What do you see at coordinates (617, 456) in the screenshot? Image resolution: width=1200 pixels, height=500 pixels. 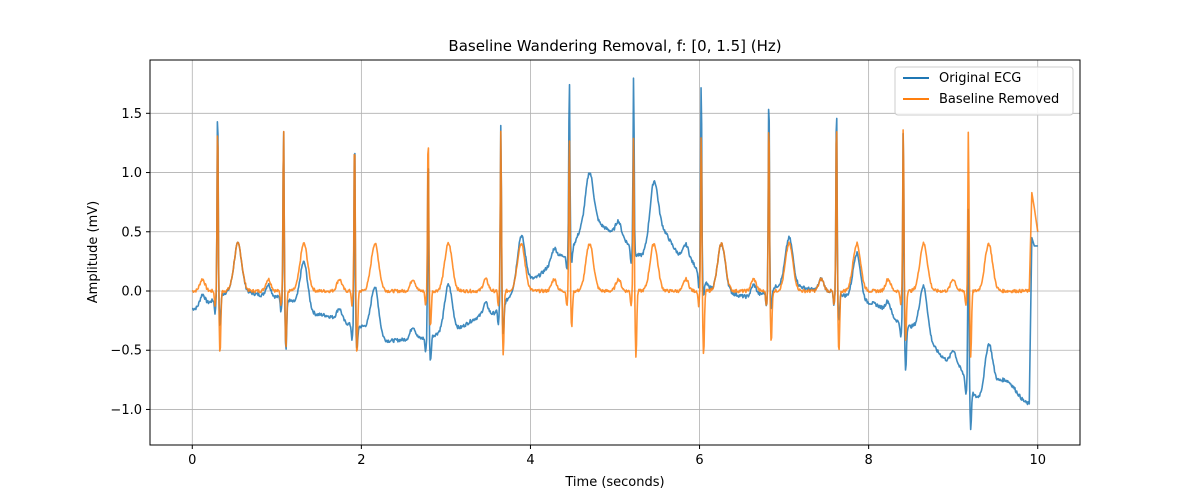 I see `x-axis-ticks: 0 2 4 6 8 10` at bounding box center [617, 456].